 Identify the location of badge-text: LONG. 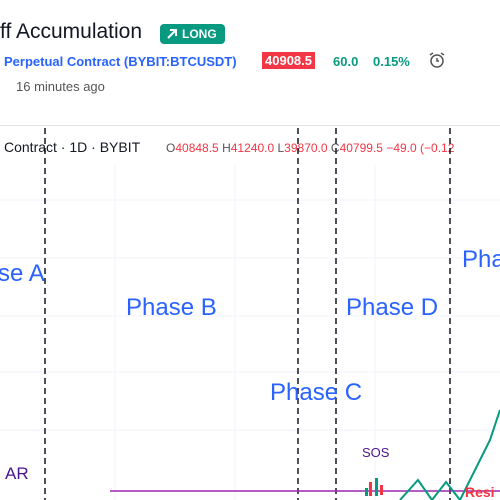
(199, 34).